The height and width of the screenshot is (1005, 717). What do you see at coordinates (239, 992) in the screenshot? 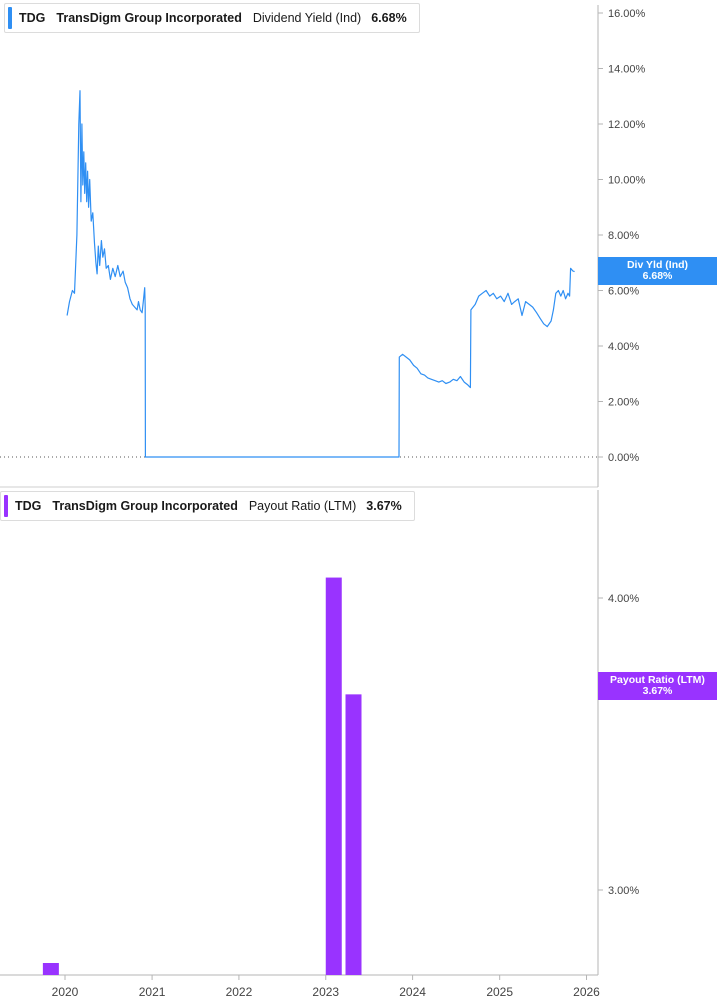
I see `x-tick-label: 2022` at bounding box center [239, 992].